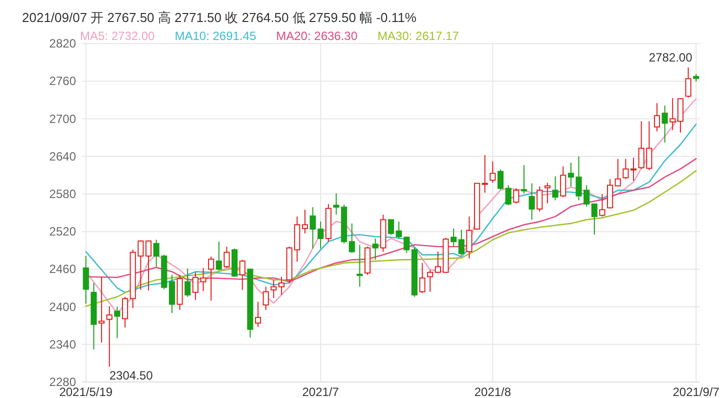 The height and width of the screenshot is (398, 724). What do you see at coordinates (62, 231) in the screenshot?
I see `y-tick-label: 2520` at bounding box center [62, 231].